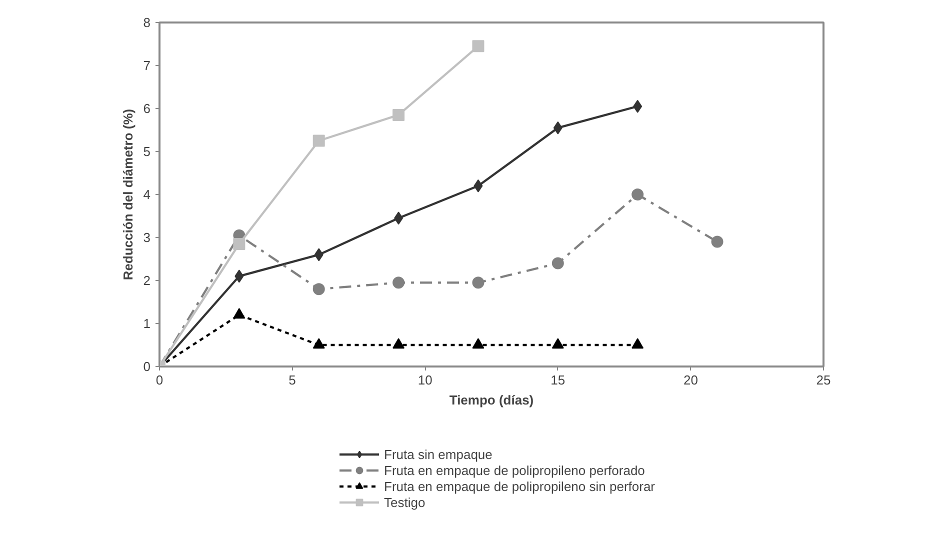 The image size is (926, 533). What do you see at coordinates (823, 380) in the screenshot?
I see `x-tick-label: 25` at bounding box center [823, 380].